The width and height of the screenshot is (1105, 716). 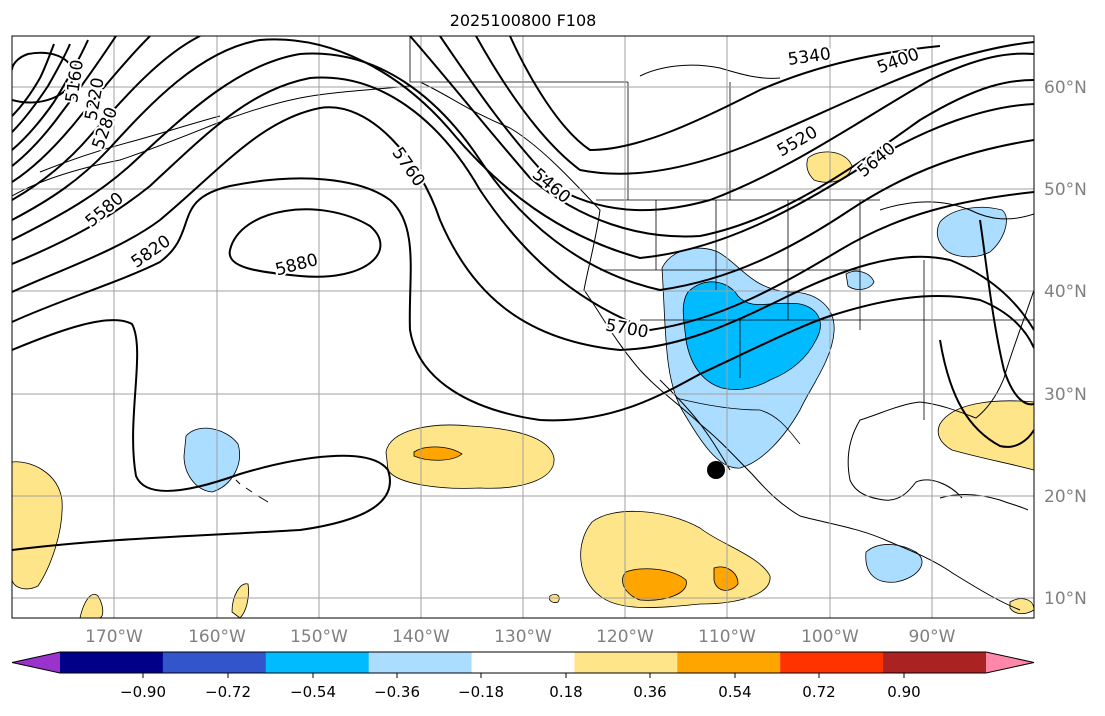 What do you see at coordinates (1010, 662) in the screenshot?
I see `colorbar-extend-max` at bounding box center [1010, 662].